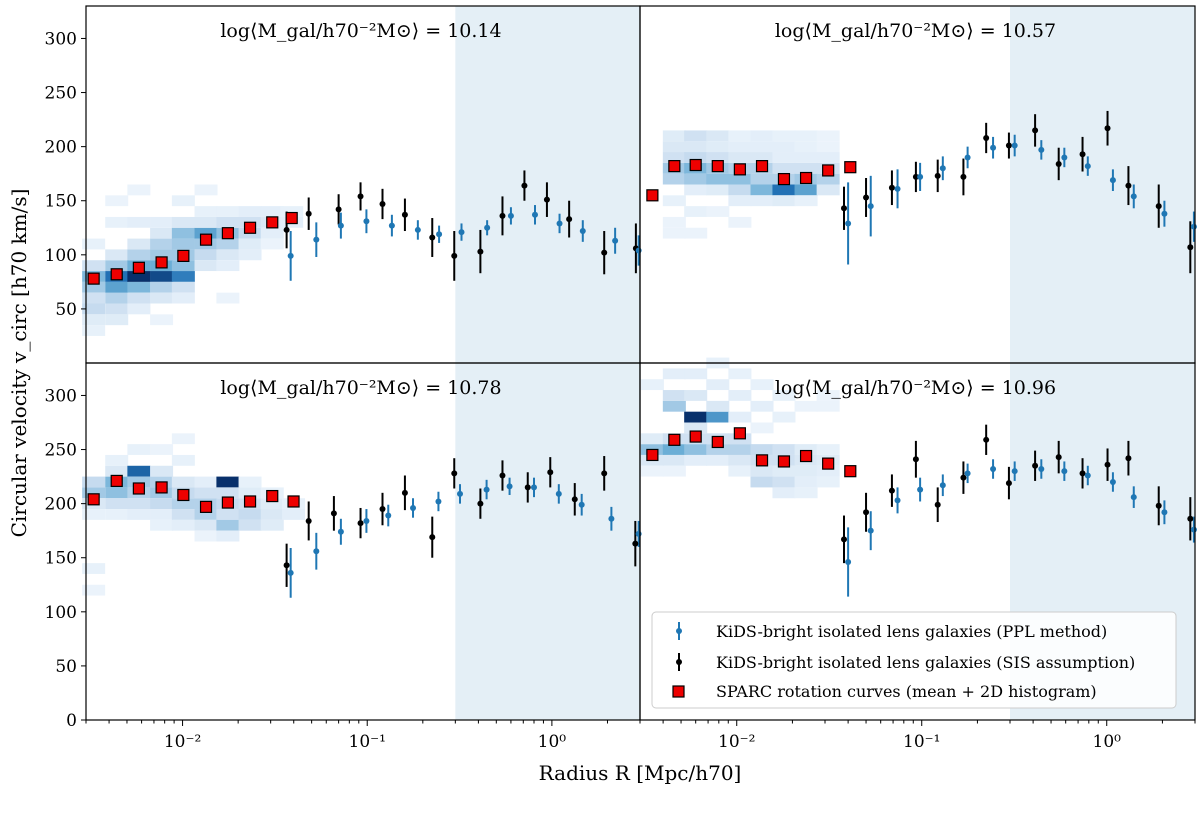 The image size is (1200, 821). I want to click on legend-ppl-marker, so click(679, 631).